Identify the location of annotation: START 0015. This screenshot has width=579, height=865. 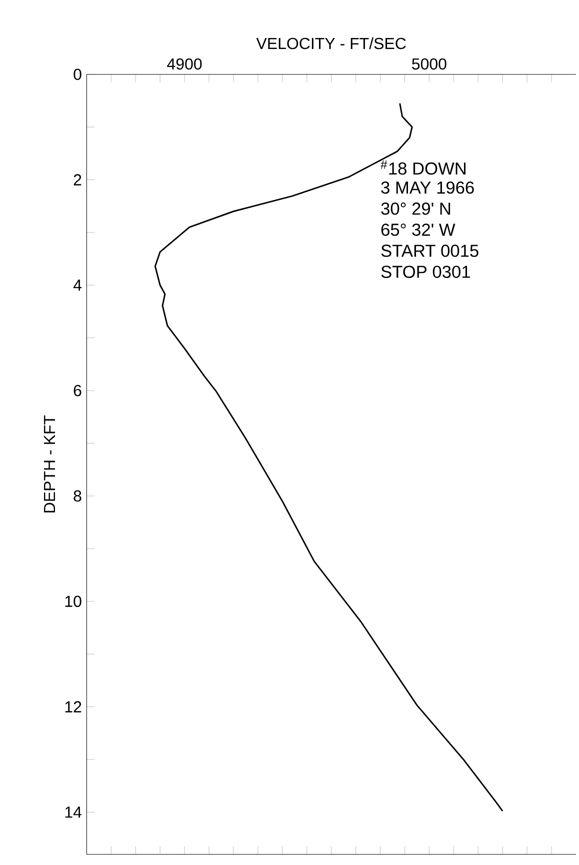
(429, 250).